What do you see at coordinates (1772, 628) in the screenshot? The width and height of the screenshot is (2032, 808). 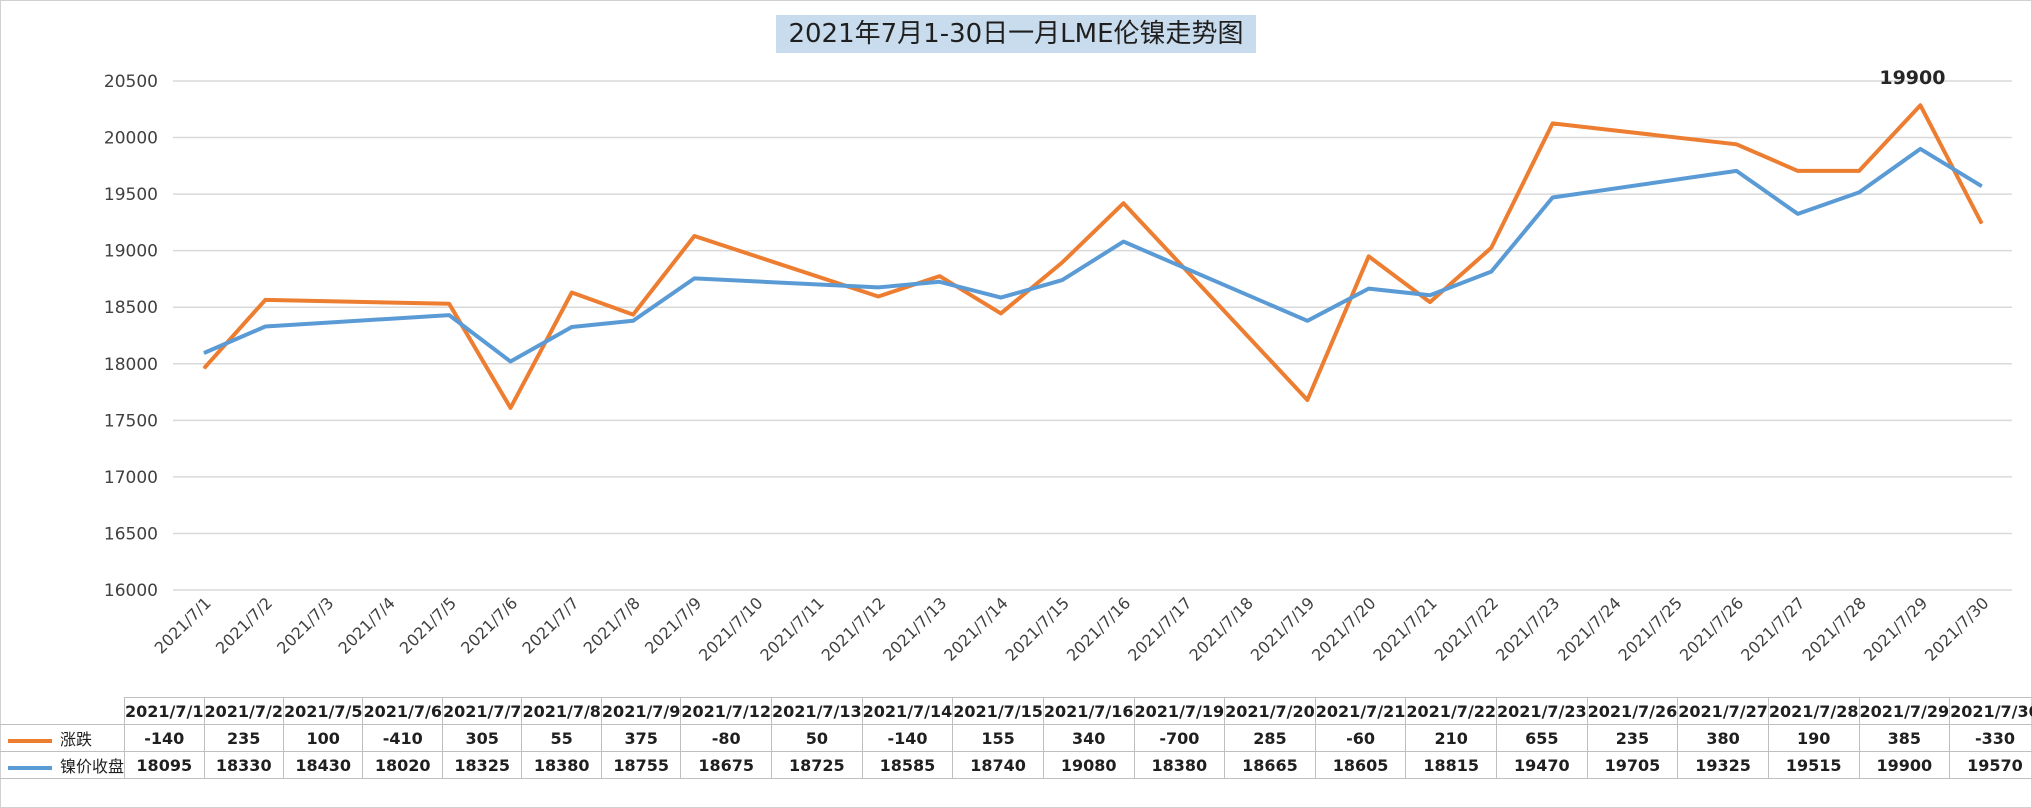 I see `x-tick-label: 2021/7/27` at bounding box center [1772, 628].